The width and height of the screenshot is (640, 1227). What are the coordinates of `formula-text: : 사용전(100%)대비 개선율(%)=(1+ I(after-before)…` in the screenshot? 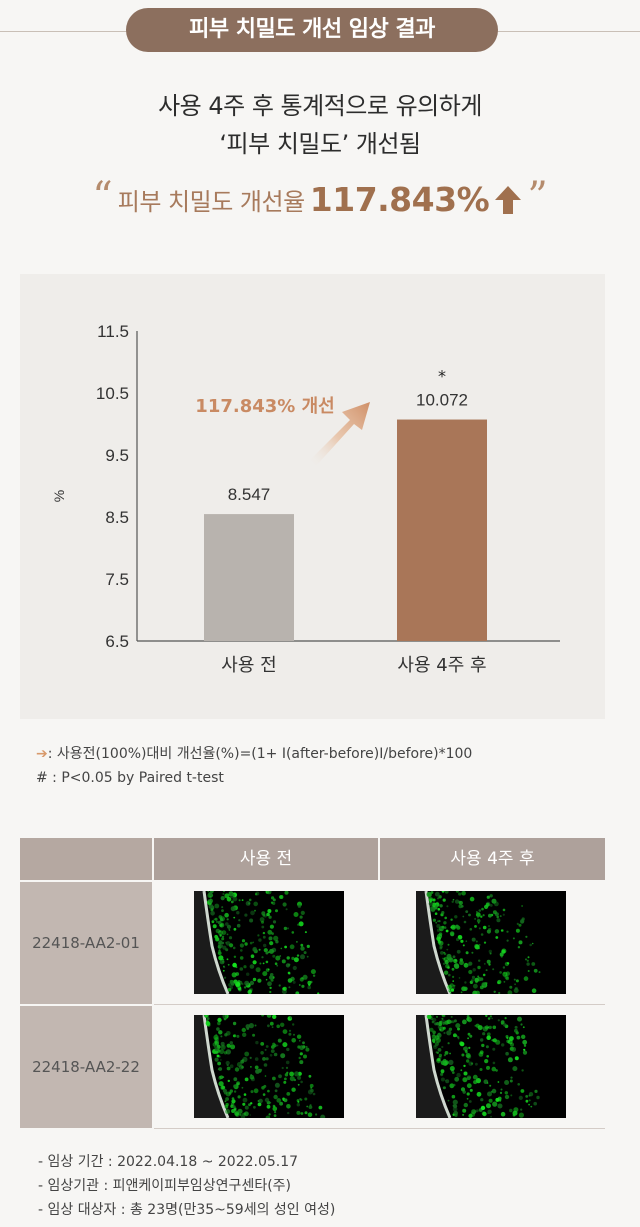 It's located at (260, 754).